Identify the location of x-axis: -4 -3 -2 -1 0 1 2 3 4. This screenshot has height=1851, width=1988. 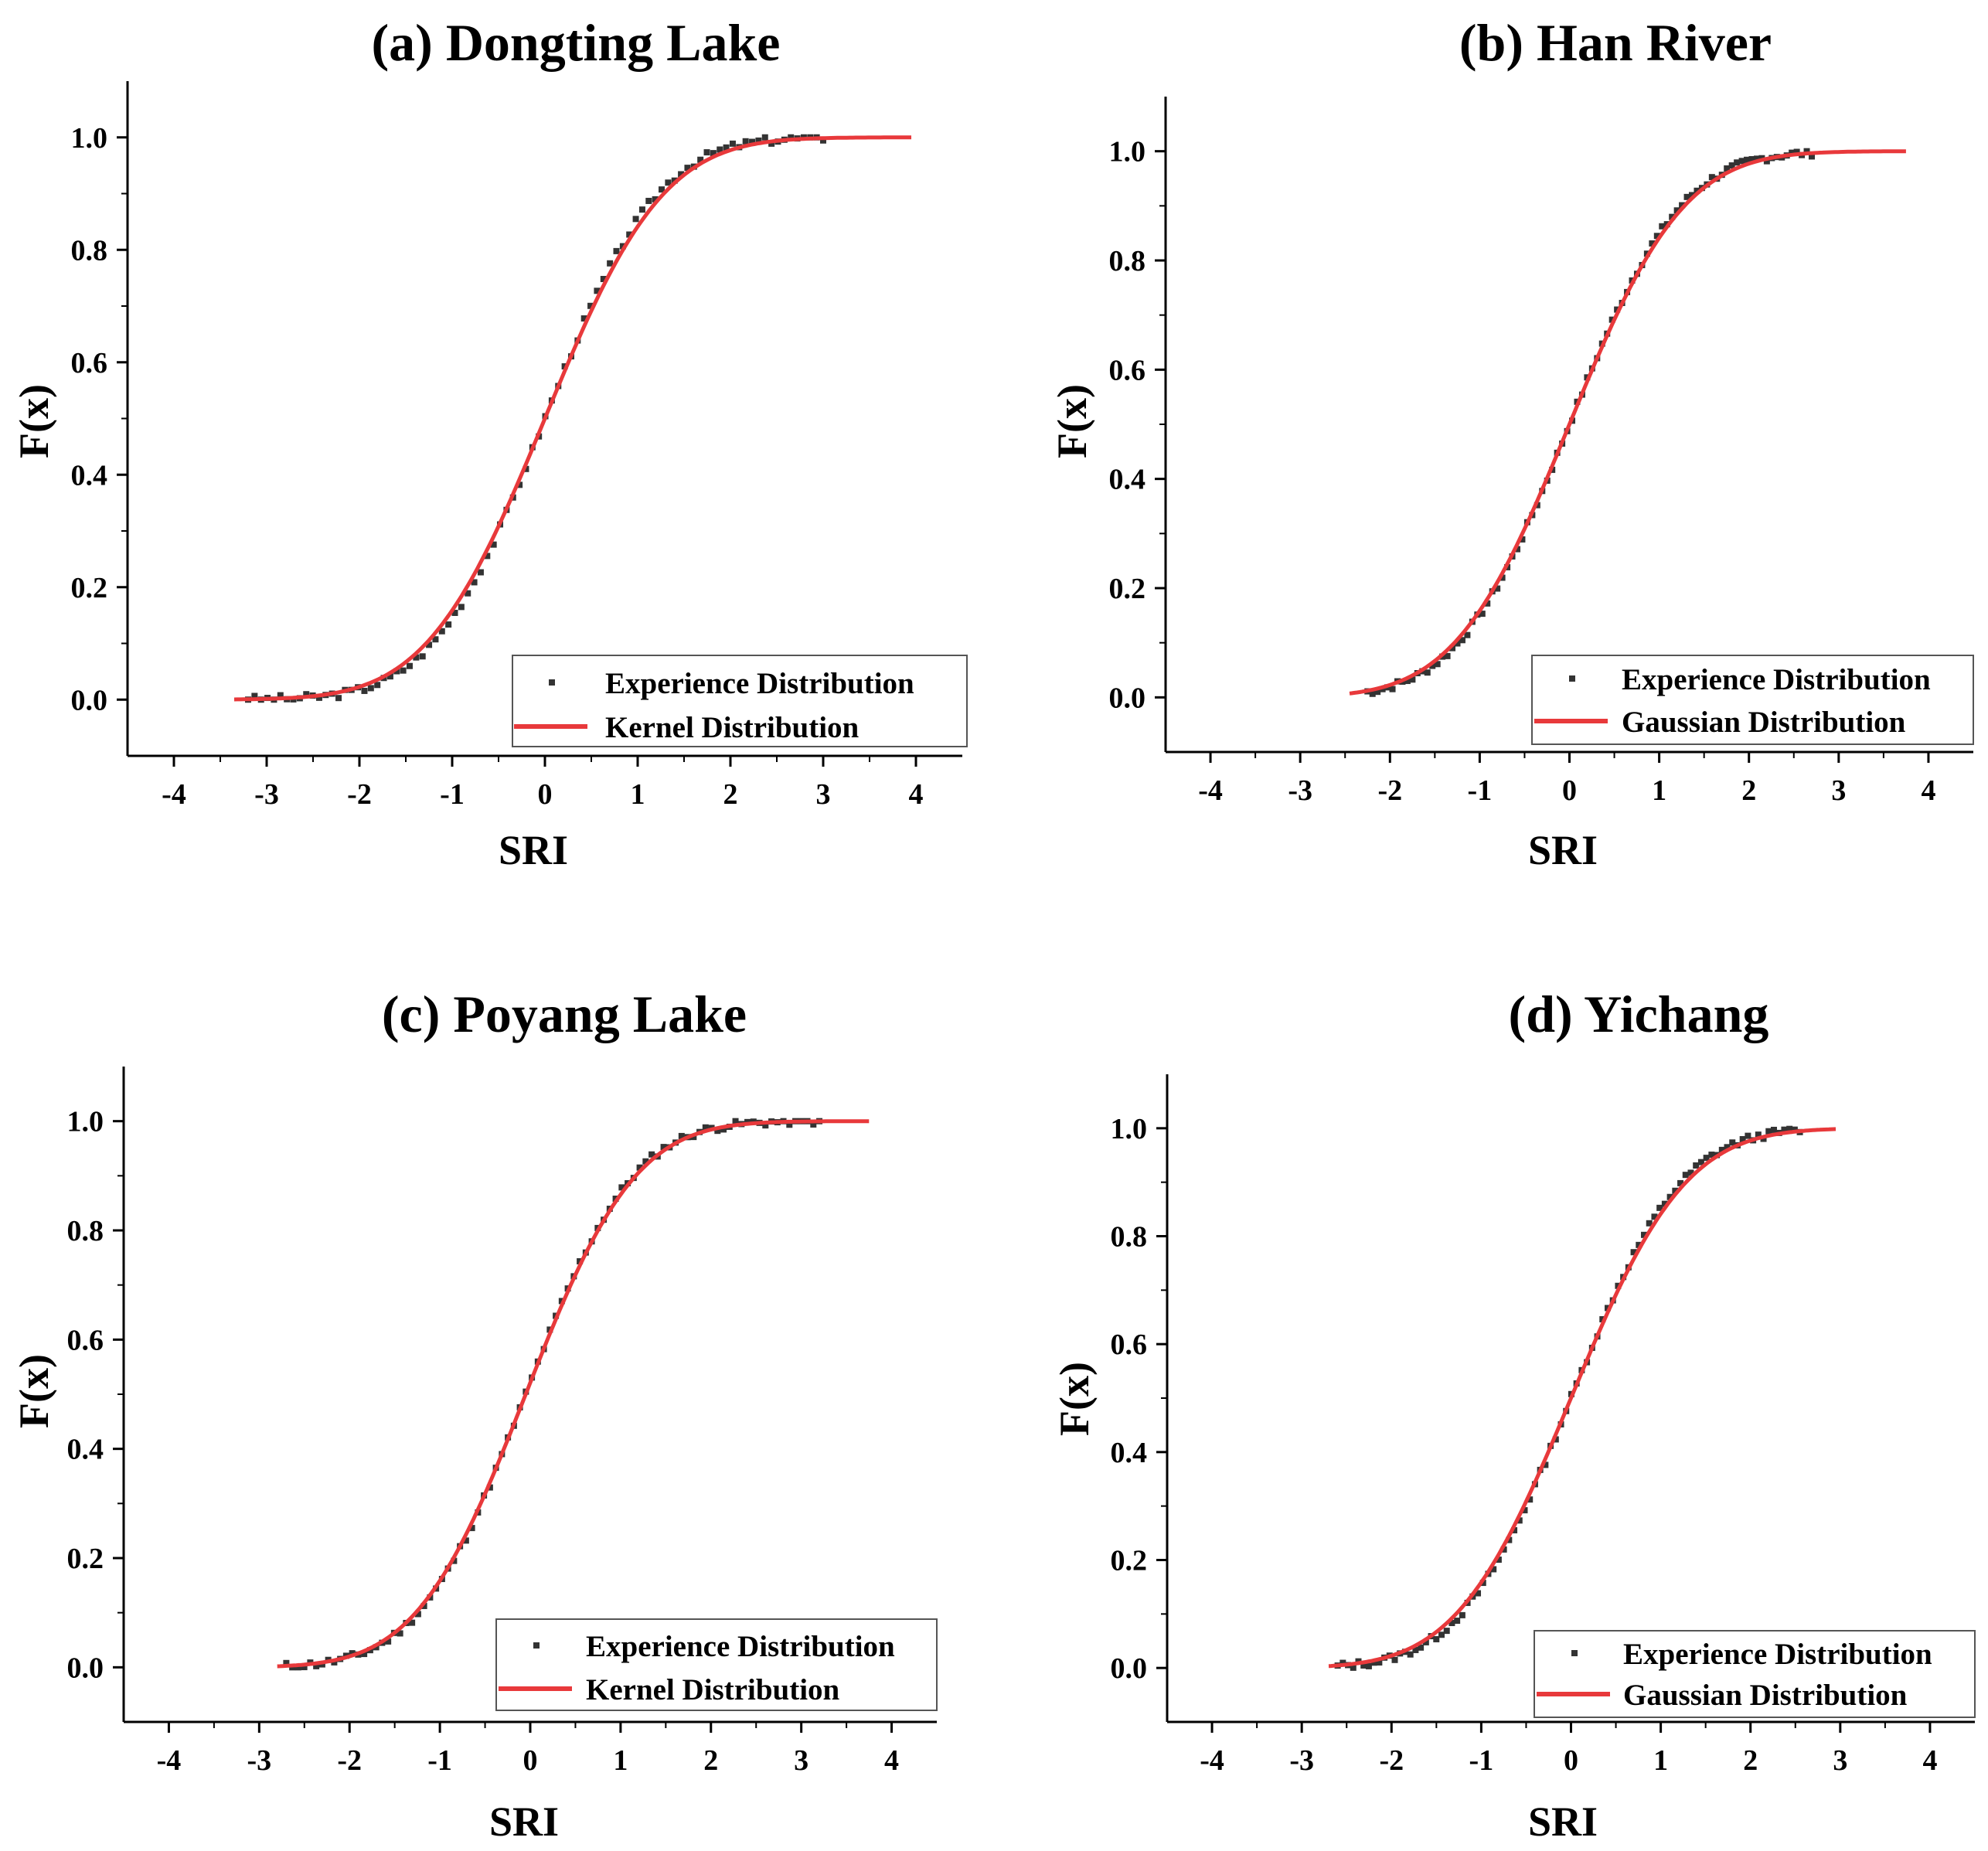
(1571, 1749).